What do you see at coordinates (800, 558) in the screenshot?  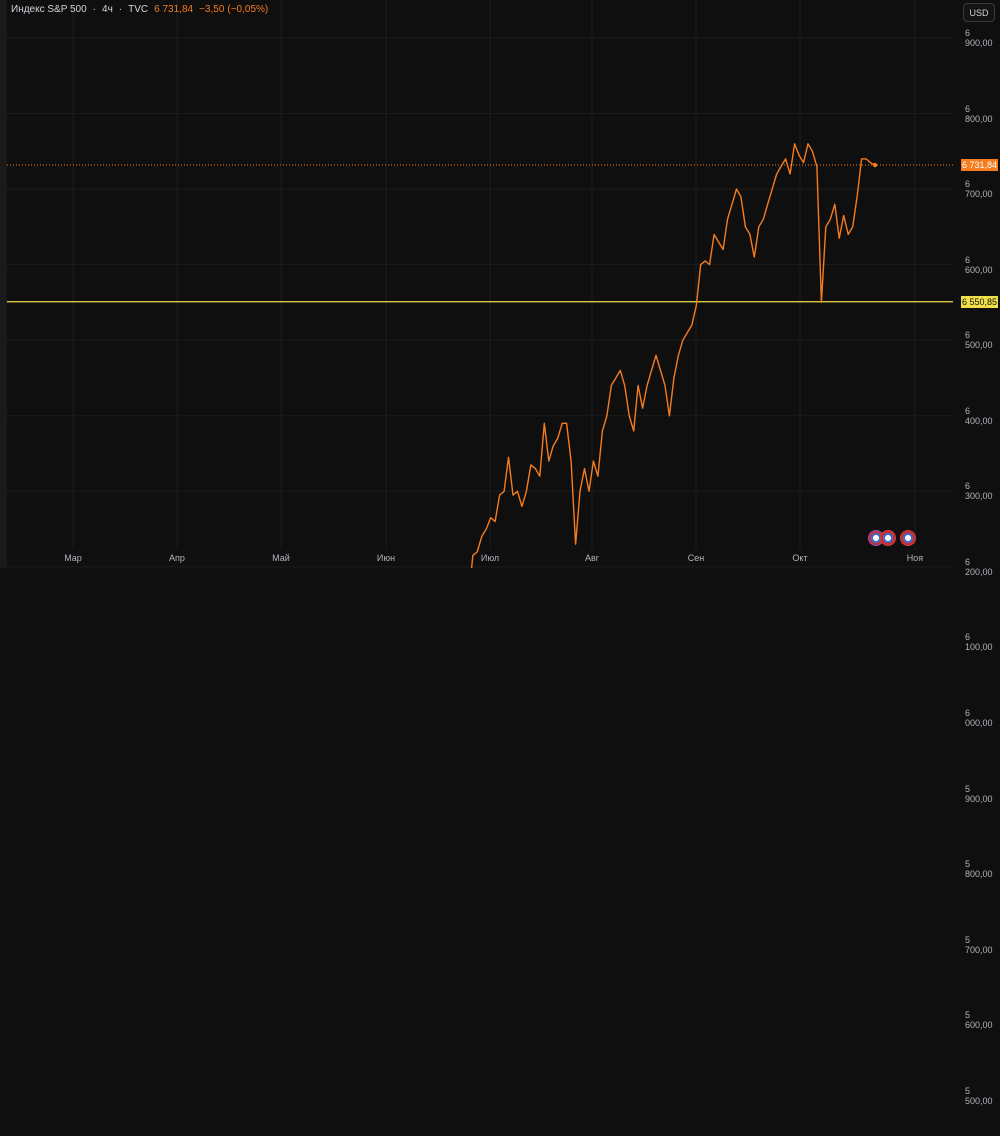 I see `x-tick: Окт` at bounding box center [800, 558].